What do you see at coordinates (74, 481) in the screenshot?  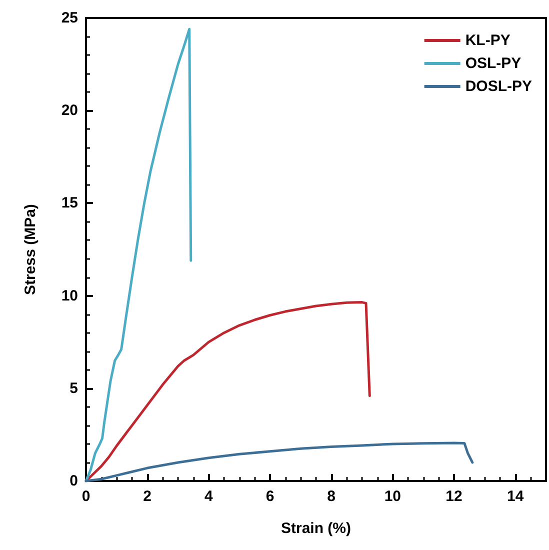 I see `y-tick-label: 0` at bounding box center [74, 481].